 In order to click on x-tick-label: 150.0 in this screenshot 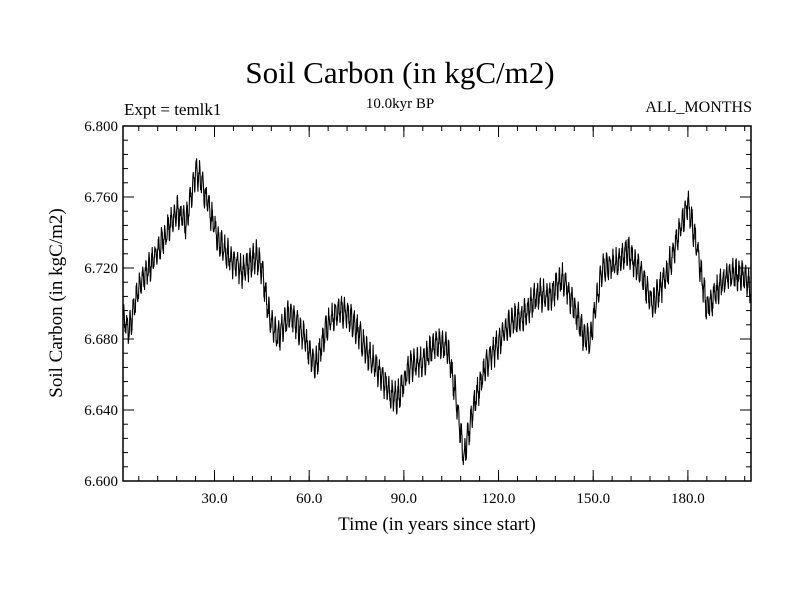, I will do `click(593, 499)`.